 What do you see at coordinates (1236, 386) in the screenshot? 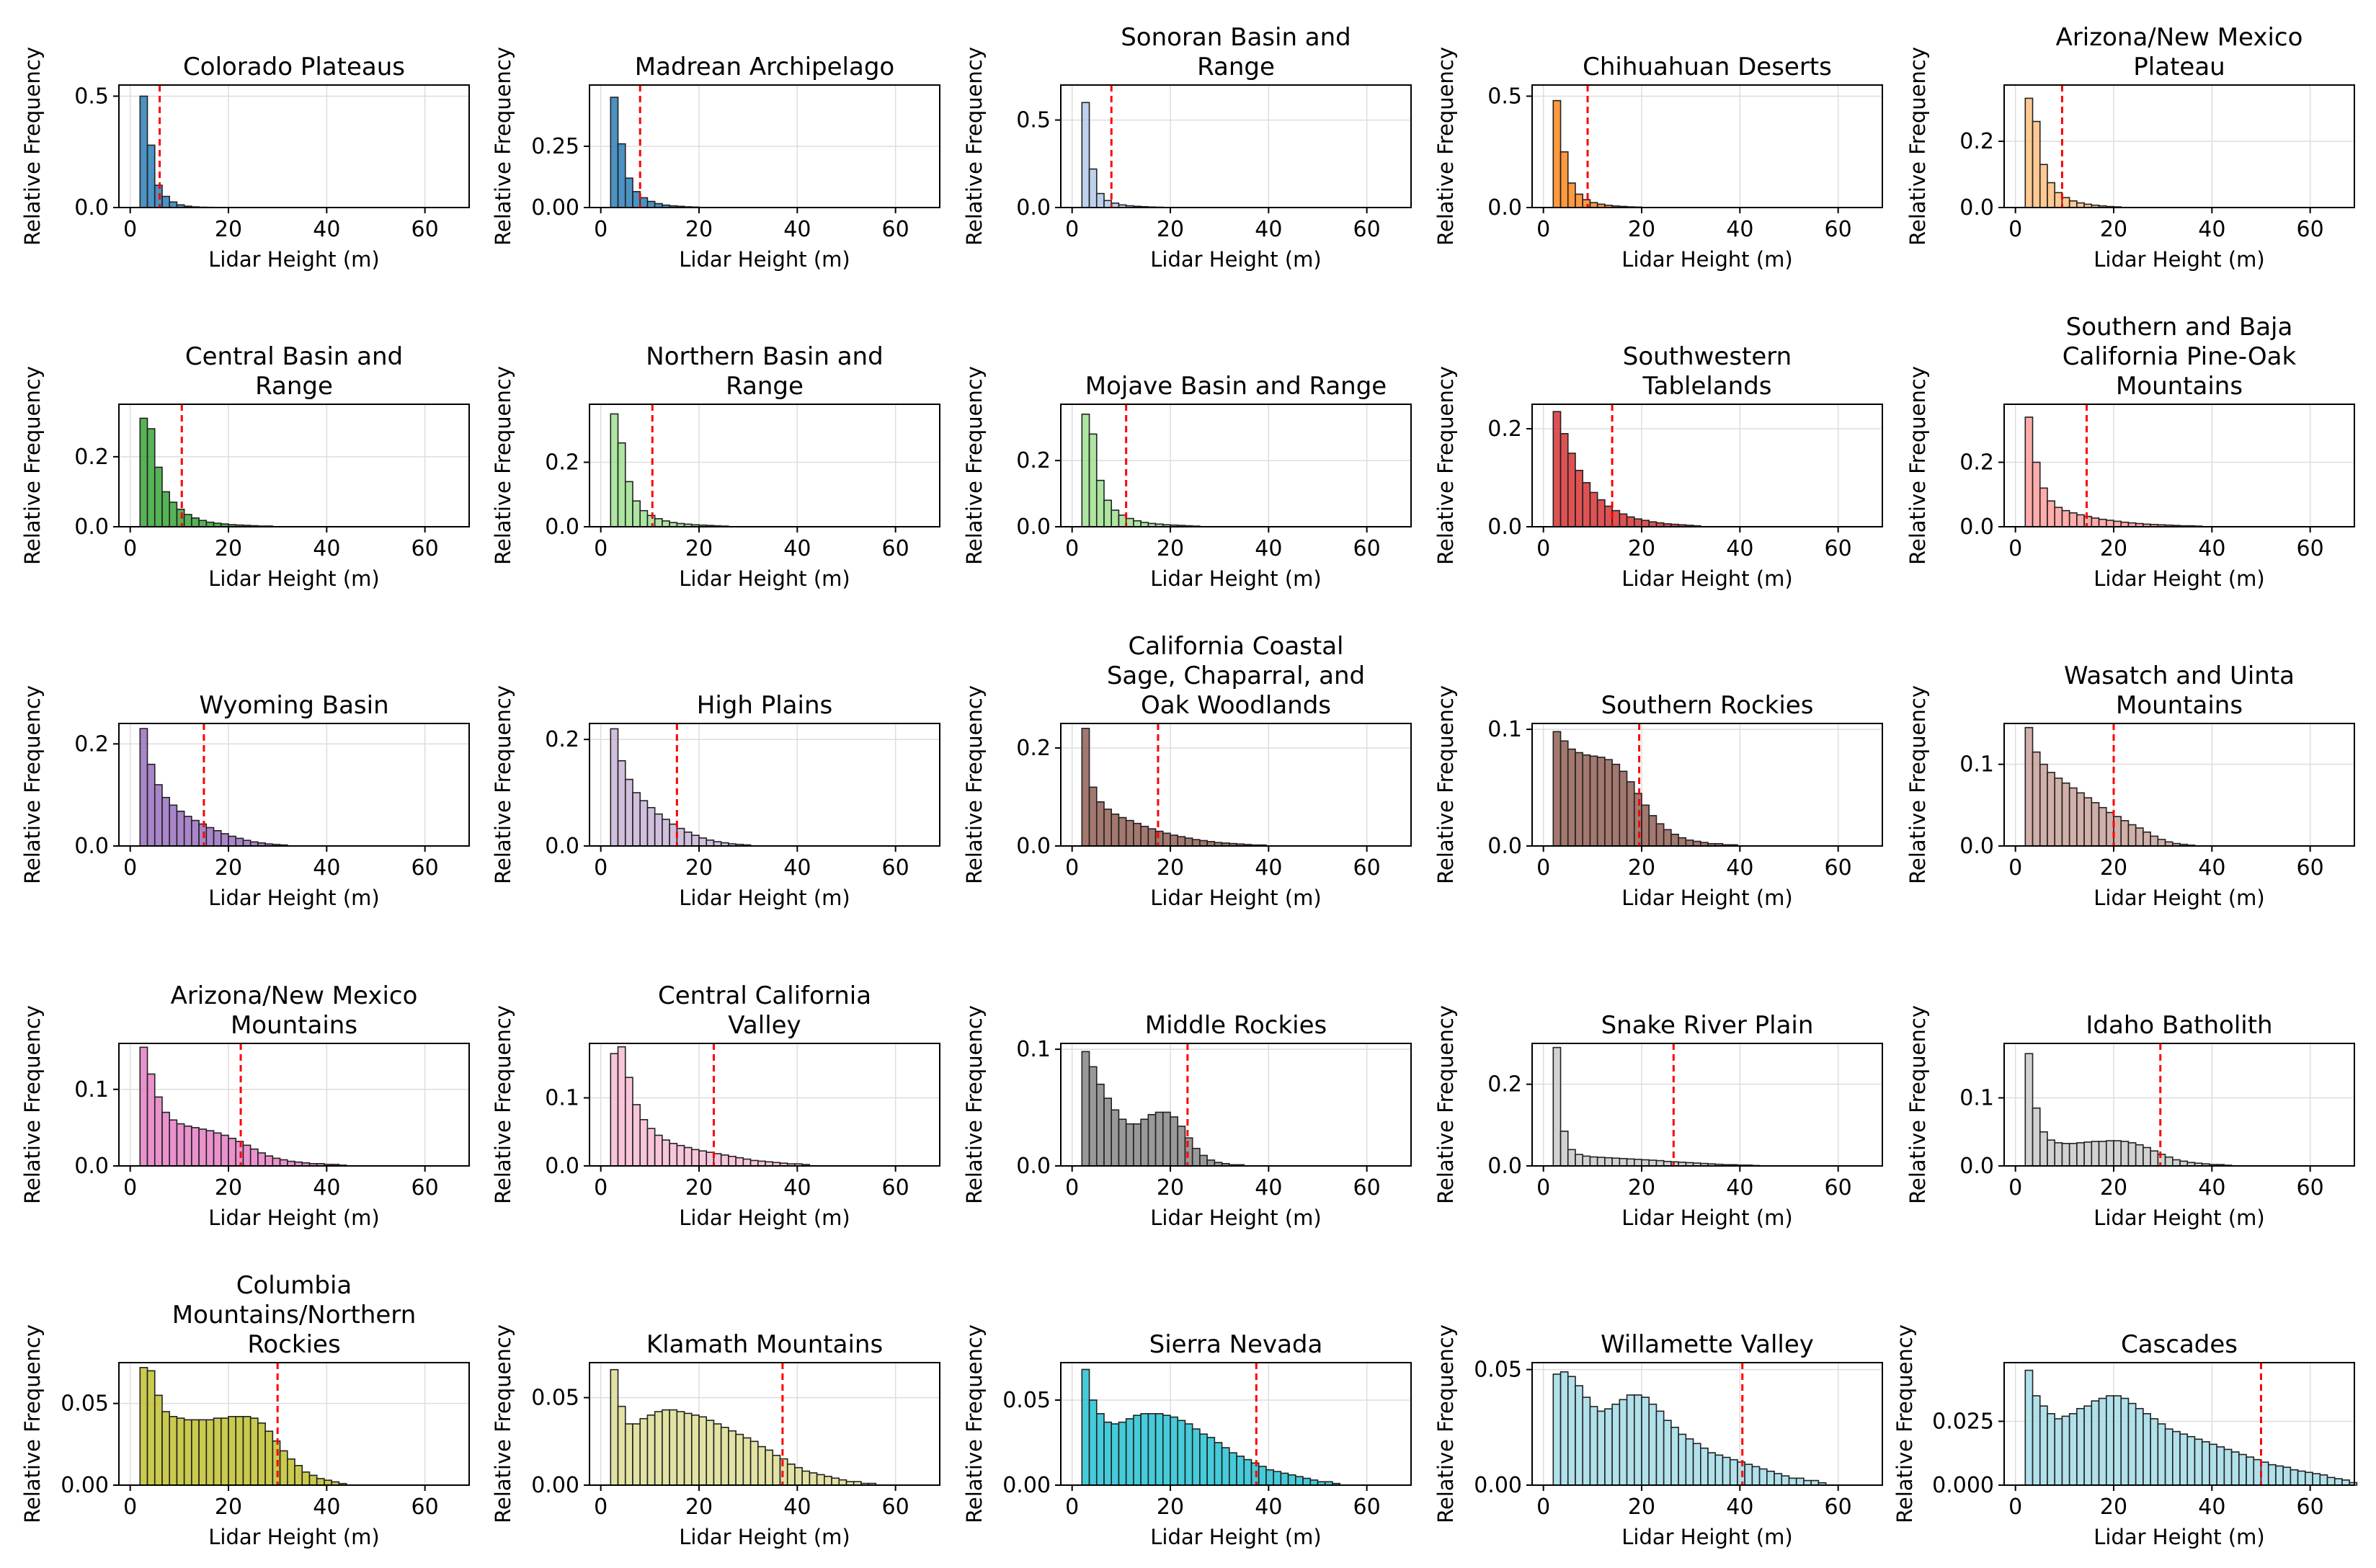
I see `panel-title: Mojave Basin and Range` at bounding box center [1236, 386].